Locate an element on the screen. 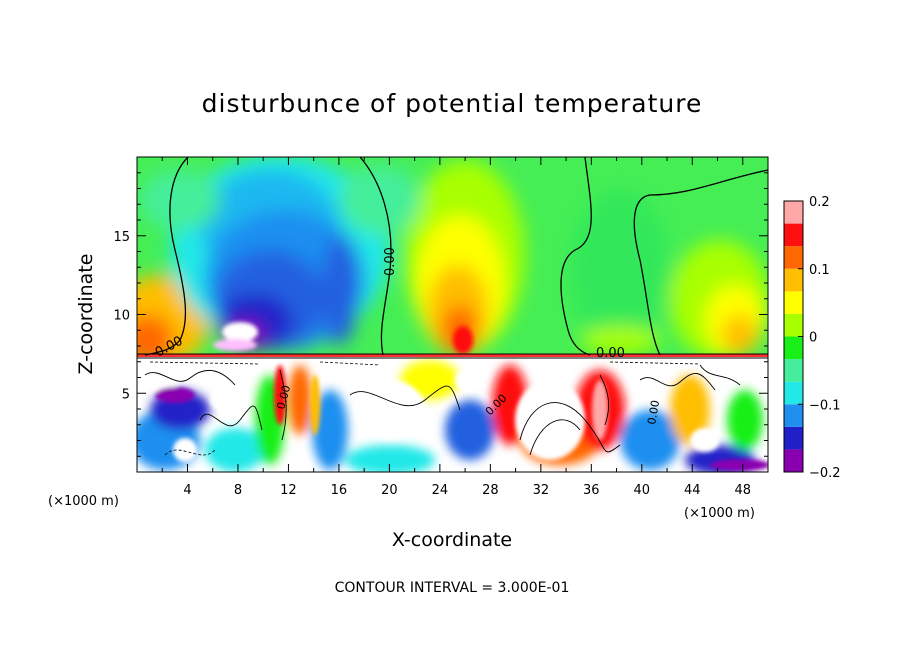 The image size is (904, 654). chart-title: disturbunce of potential temperature is located at coordinates (452, 103).